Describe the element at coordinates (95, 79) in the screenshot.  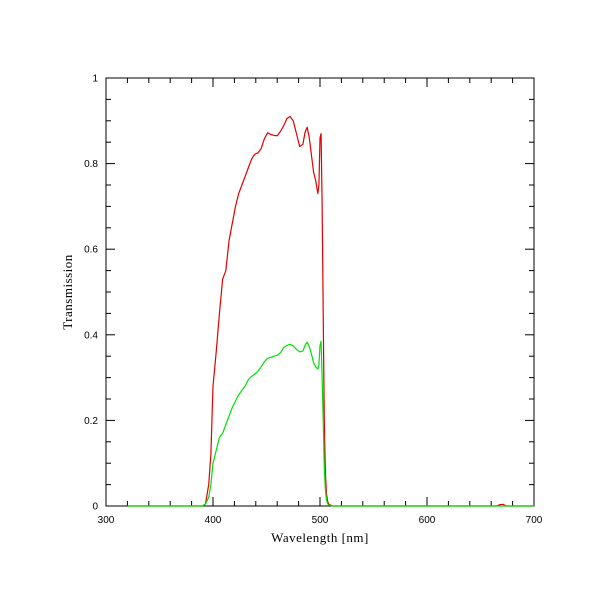
I see `y-tick-label: 1` at that location.